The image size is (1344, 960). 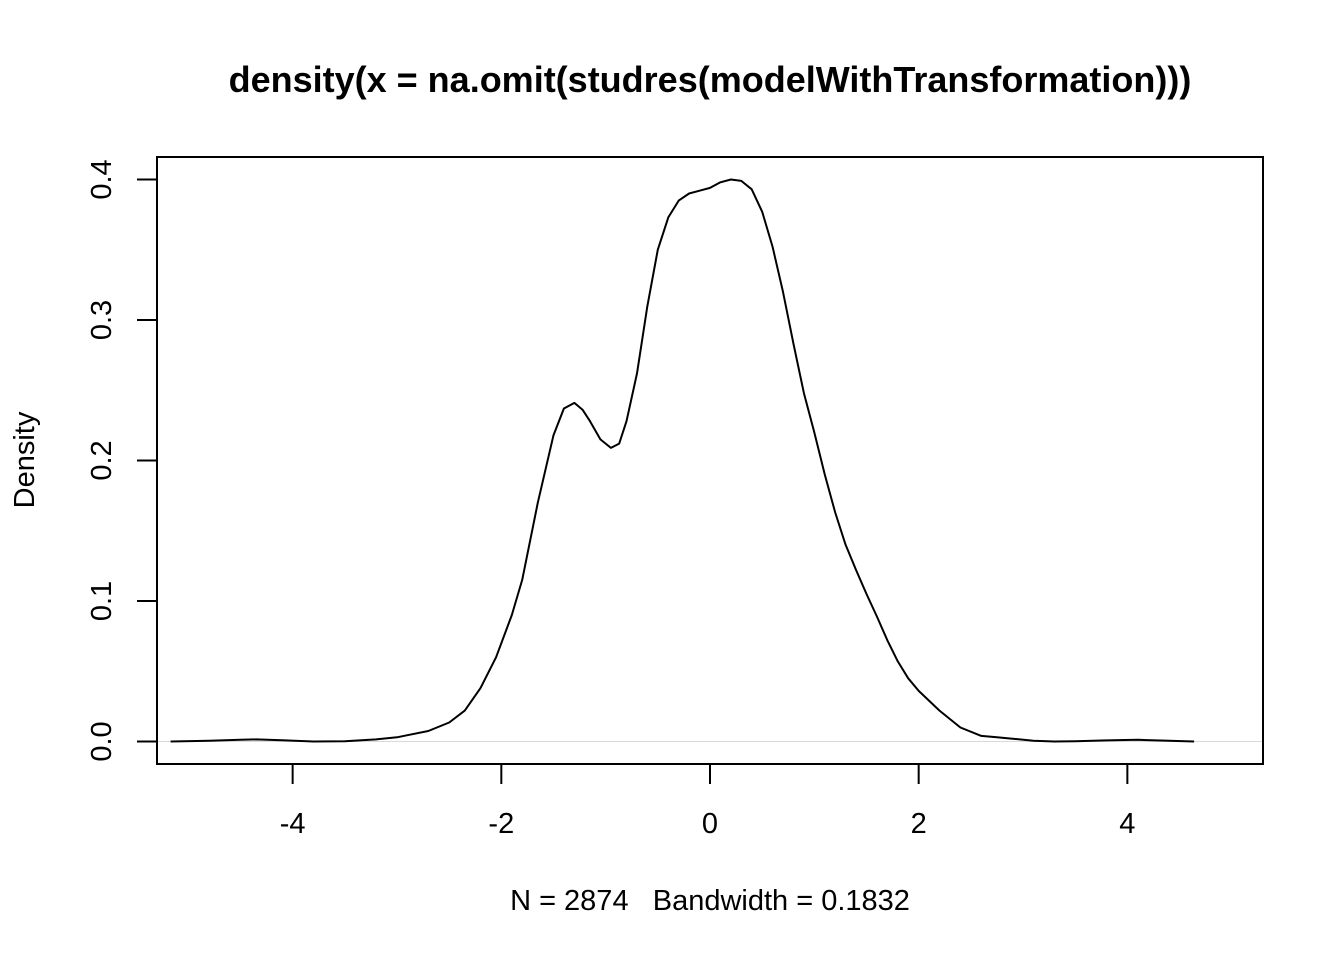 I want to click on x-axis: -4 -2 0 2 4, so click(x=707, y=801).